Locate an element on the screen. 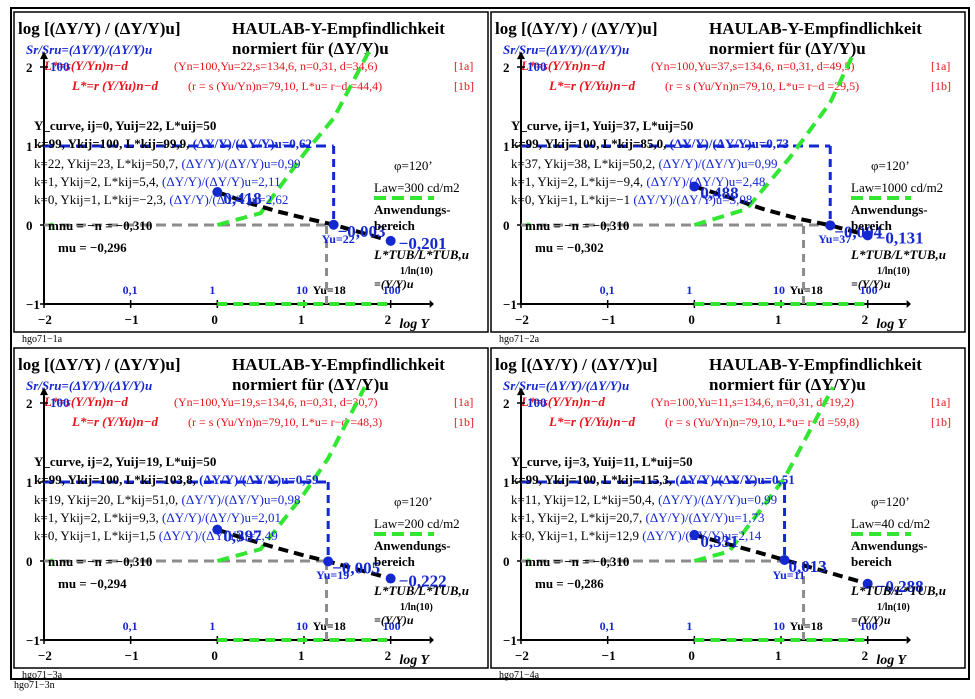 The image size is (975, 699). curve-header: Y_curve, ij=1, Yuij=37, L*uij=50 is located at coordinates (602, 125).